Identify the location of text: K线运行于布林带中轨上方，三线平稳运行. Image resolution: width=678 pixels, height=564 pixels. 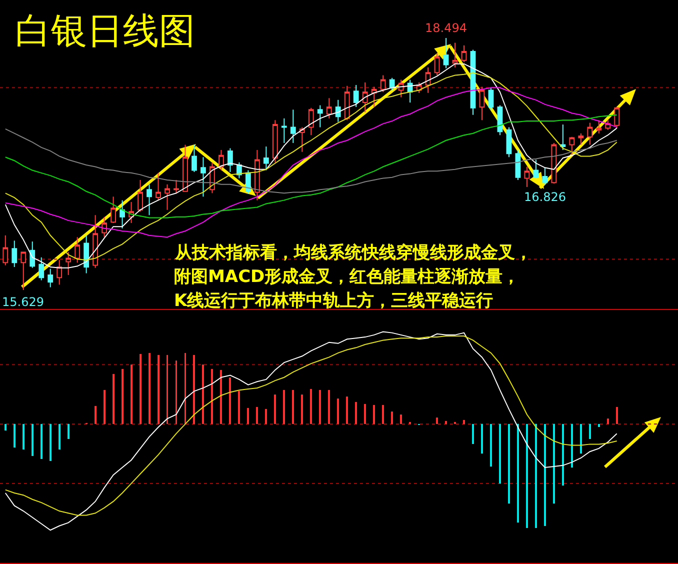
(334, 301).